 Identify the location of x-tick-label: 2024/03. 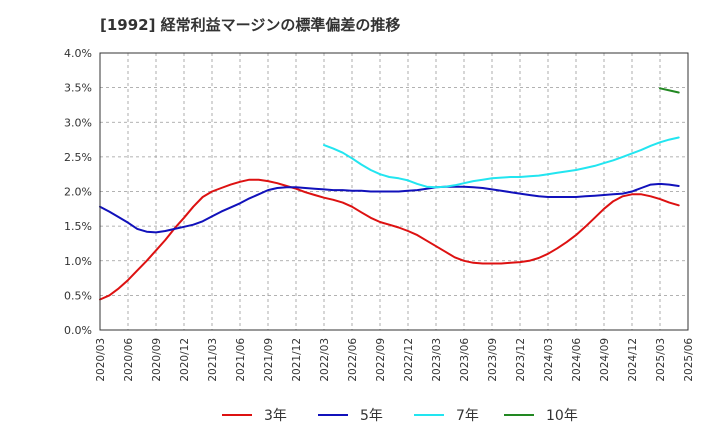
(549, 360).